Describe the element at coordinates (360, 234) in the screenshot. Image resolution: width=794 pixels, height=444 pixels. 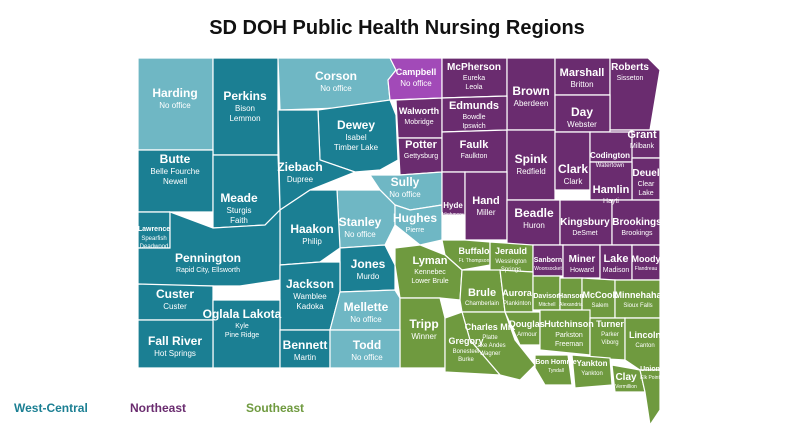
I see `county-office-stanley: No office` at that location.